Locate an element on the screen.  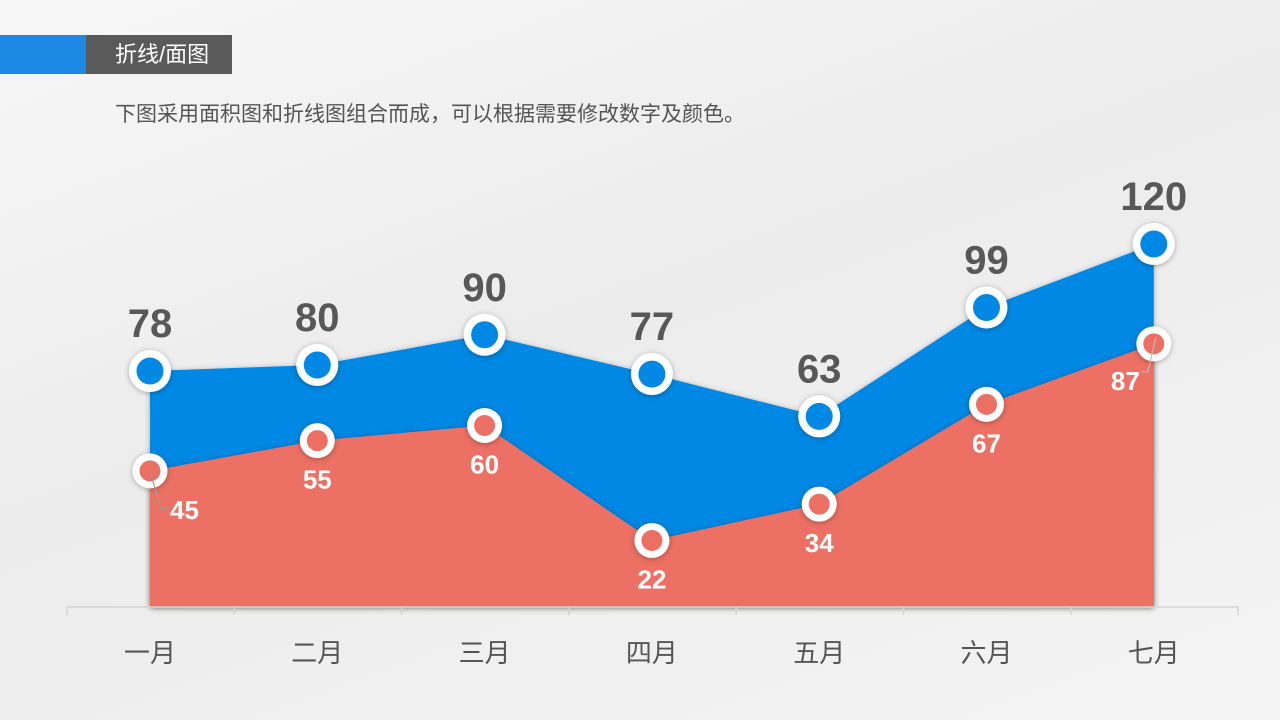
data-label-series-1: 99 is located at coordinates (986, 261).